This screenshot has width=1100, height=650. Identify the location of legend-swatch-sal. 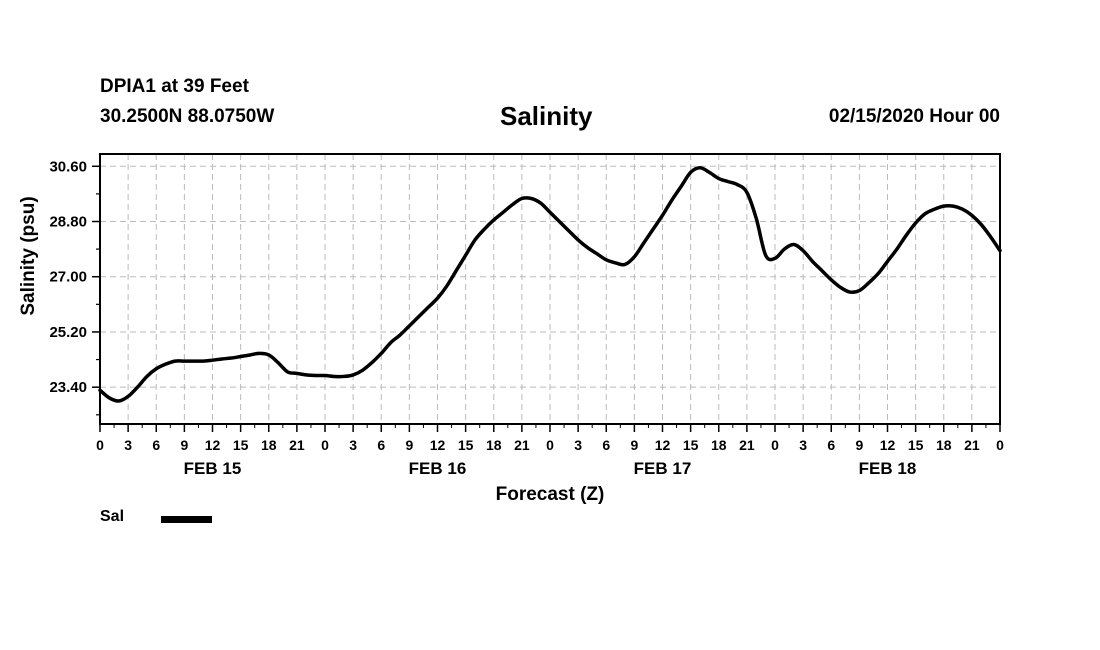
(186, 519).